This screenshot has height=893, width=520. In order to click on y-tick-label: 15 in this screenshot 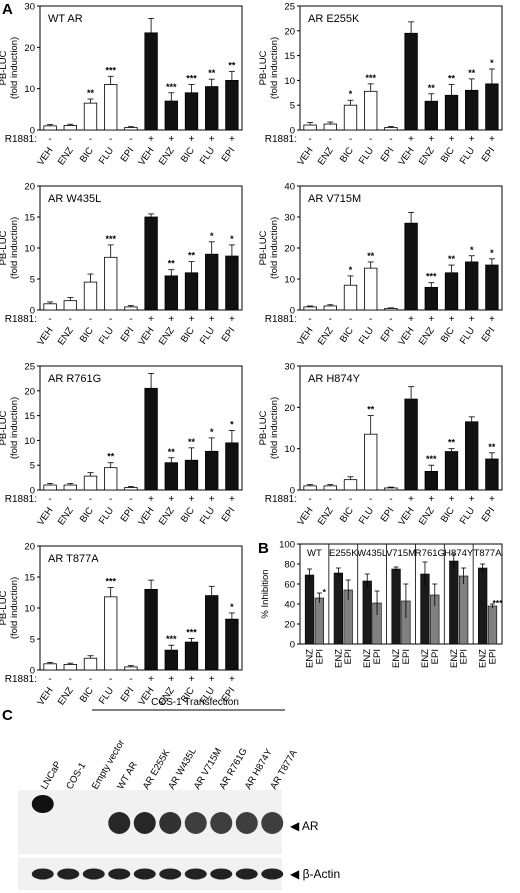, I will do `click(29, 578)`.